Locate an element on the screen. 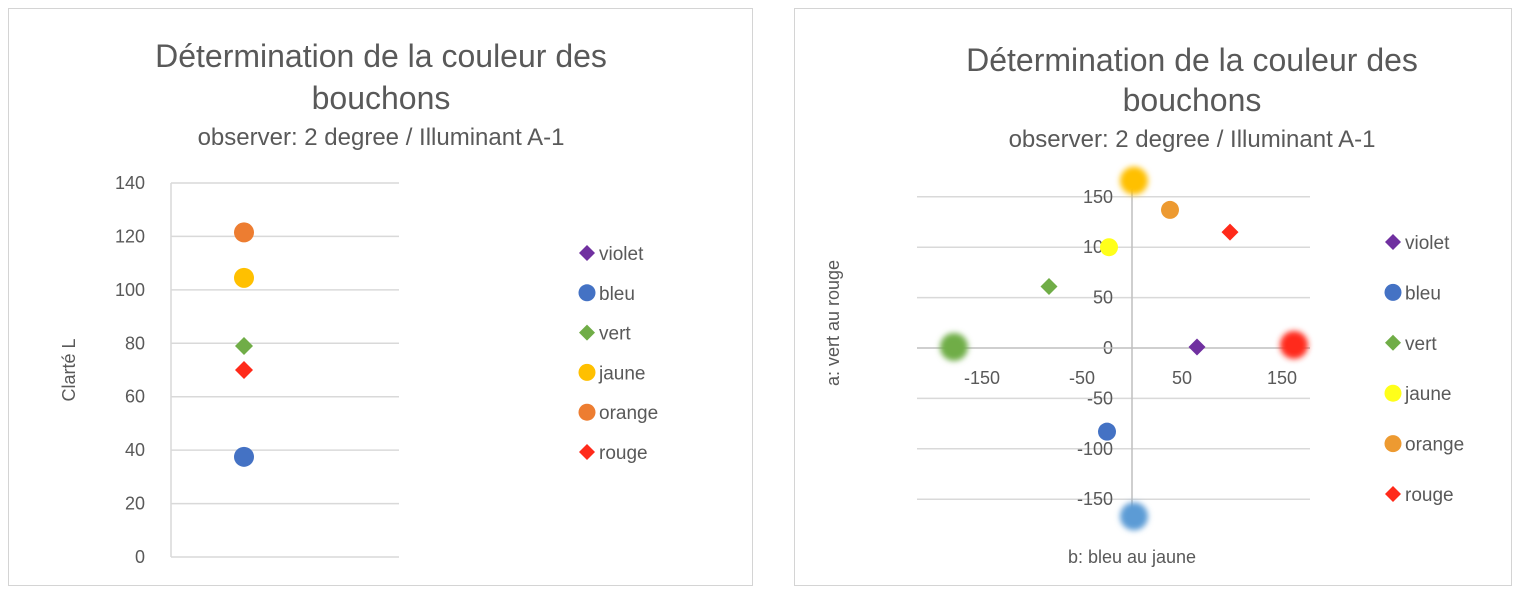  x-tick-label: 50 is located at coordinates (1182, 378).